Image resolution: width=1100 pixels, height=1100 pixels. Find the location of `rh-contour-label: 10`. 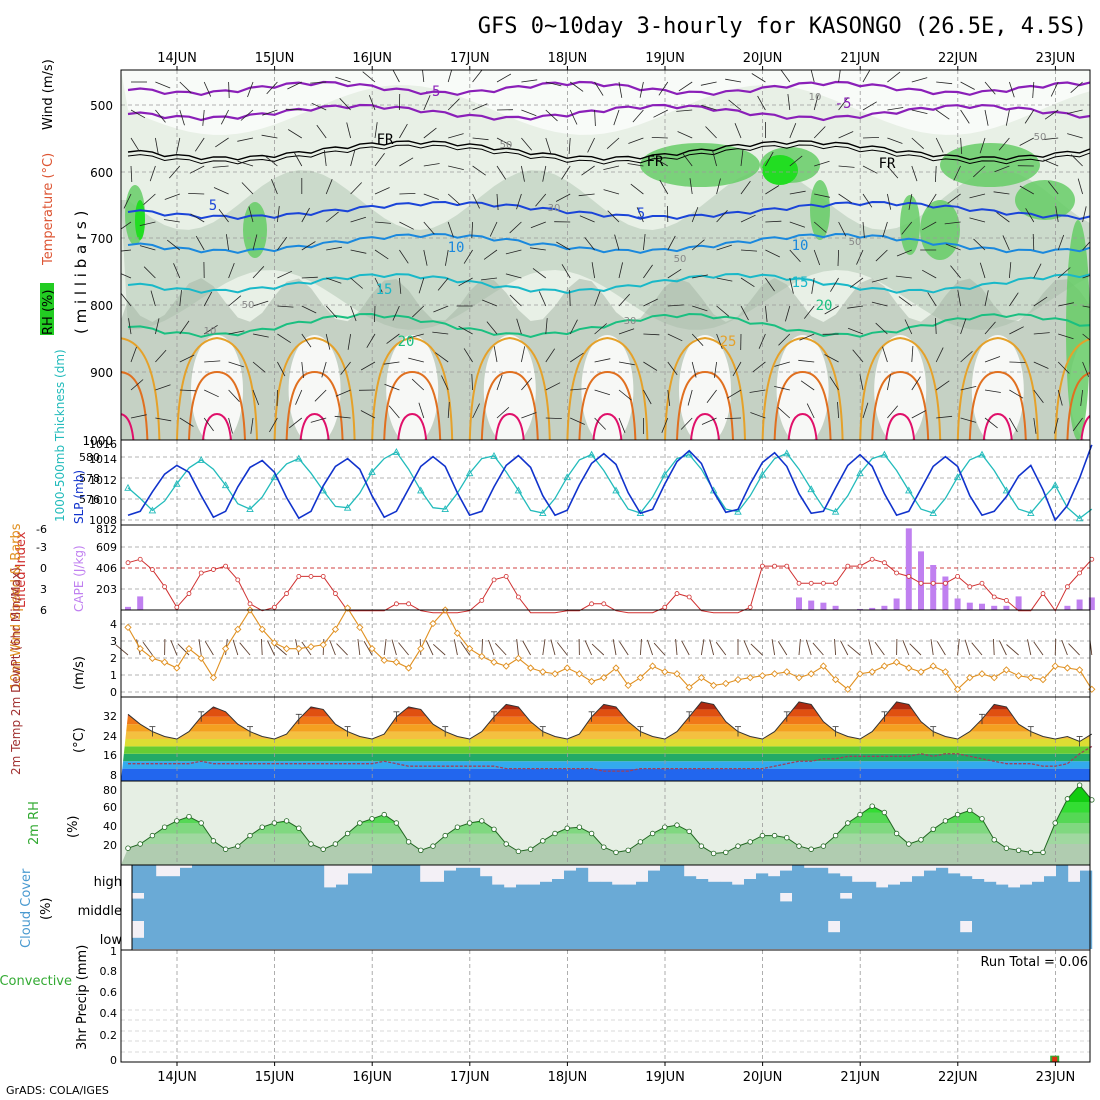

rh-contour-label: 10 is located at coordinates (210, 331).